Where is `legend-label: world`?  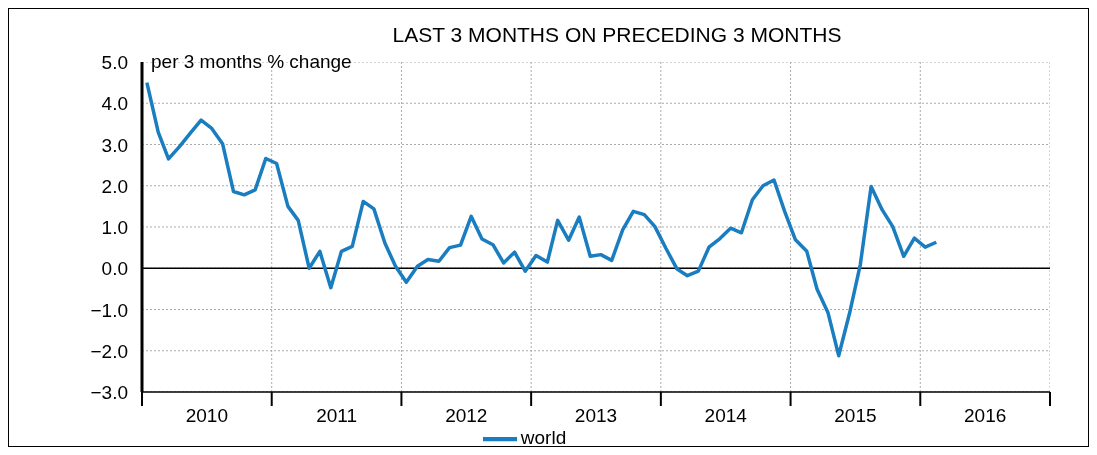
legend-label: world is located at coordinates (543, 438).